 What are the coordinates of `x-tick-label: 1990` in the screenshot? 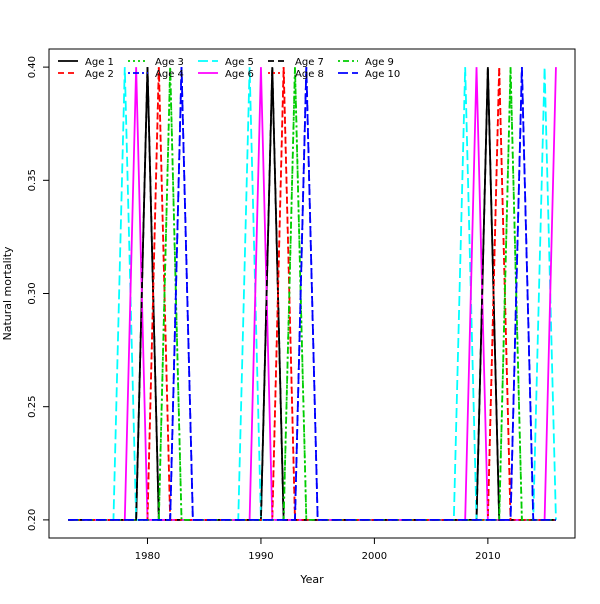 It's located at (260, 556).